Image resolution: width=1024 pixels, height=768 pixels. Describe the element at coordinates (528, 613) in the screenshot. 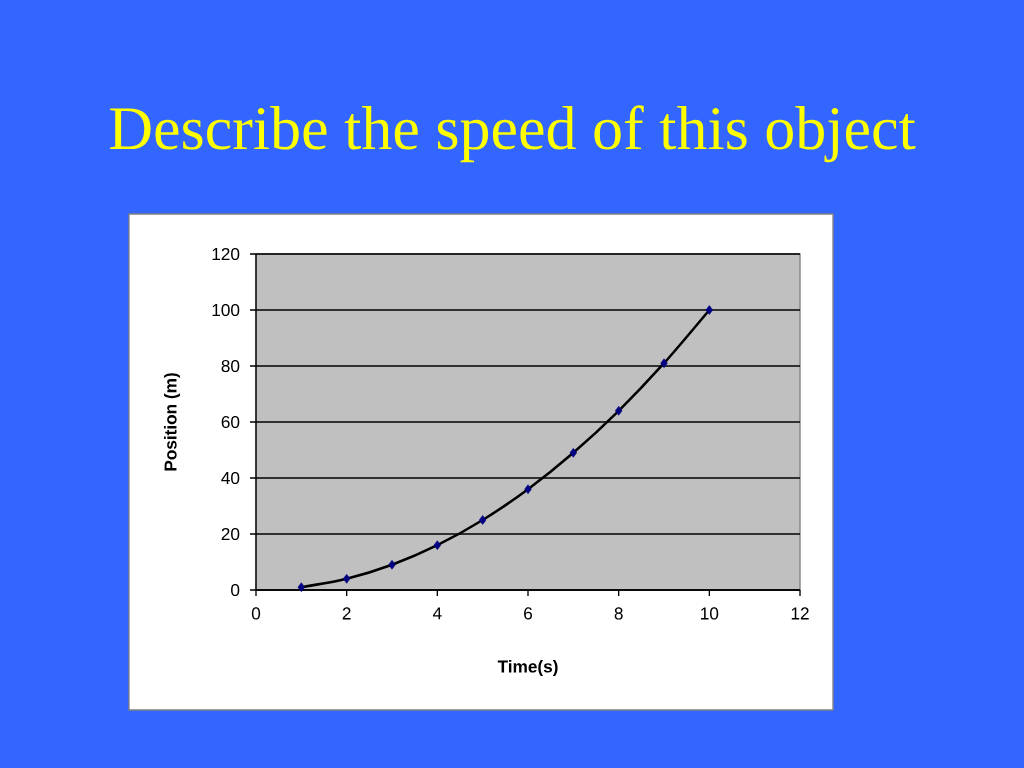

I see `x-tick-label: 6` at that location.